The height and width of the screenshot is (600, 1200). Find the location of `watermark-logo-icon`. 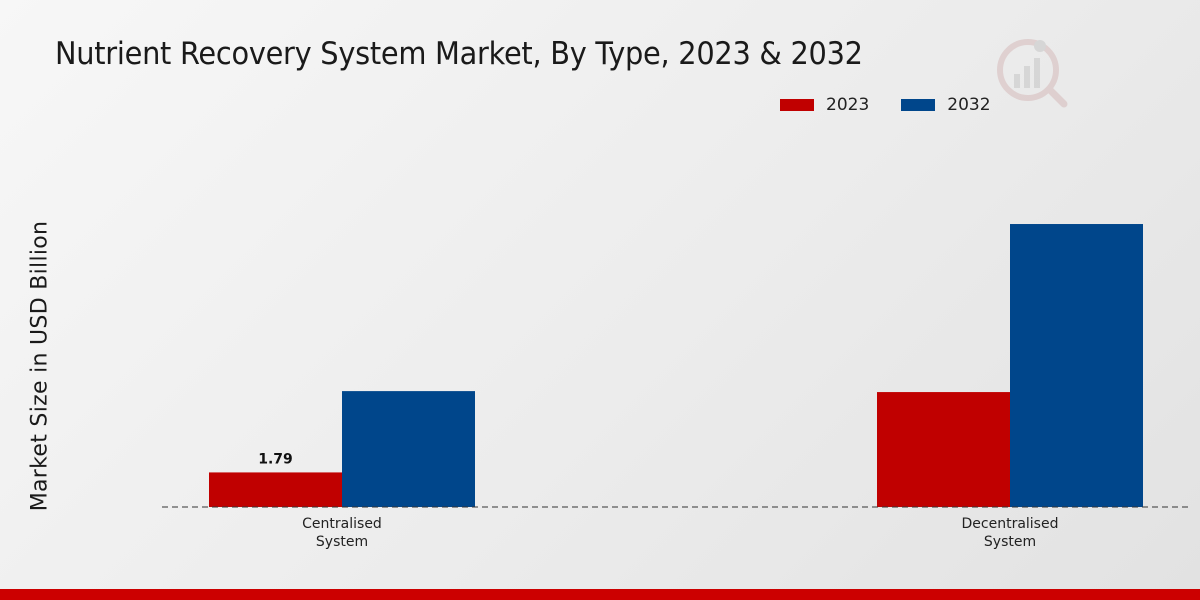

watermark-logo-icon is located at coordinates (1032, 73).